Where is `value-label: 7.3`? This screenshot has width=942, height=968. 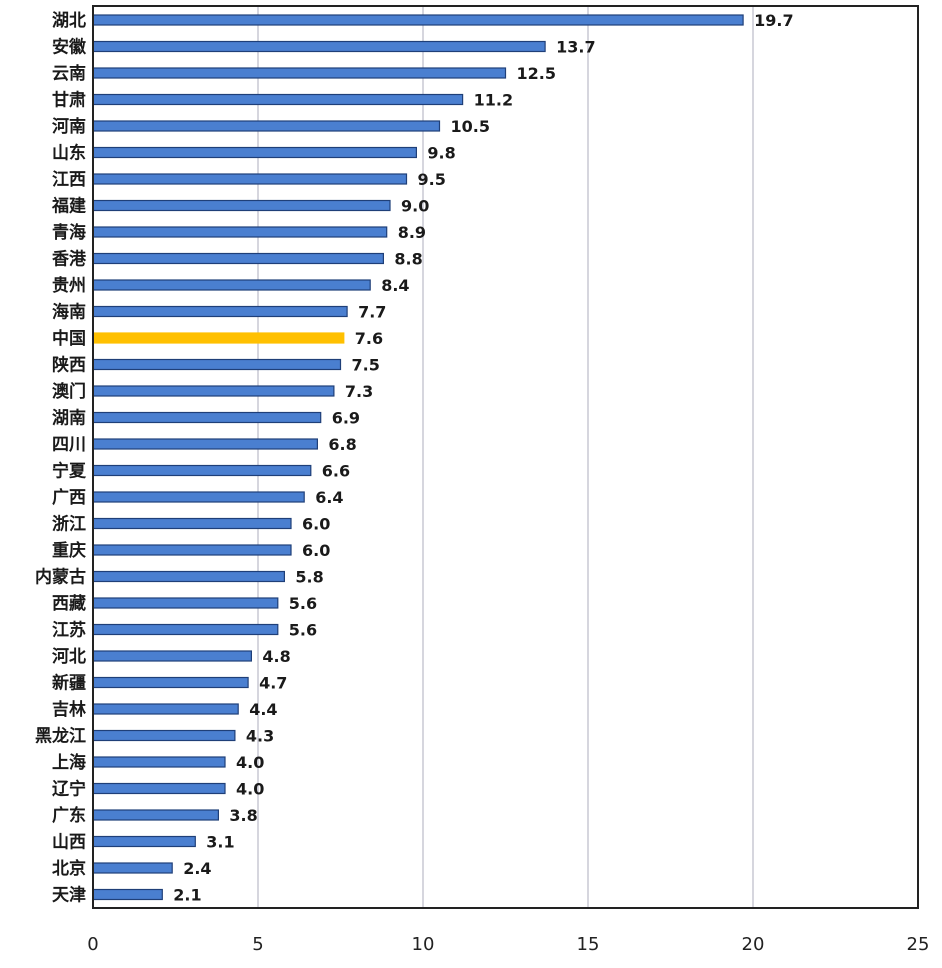 value-label: 7.3 is located at coordinates (359, 391).